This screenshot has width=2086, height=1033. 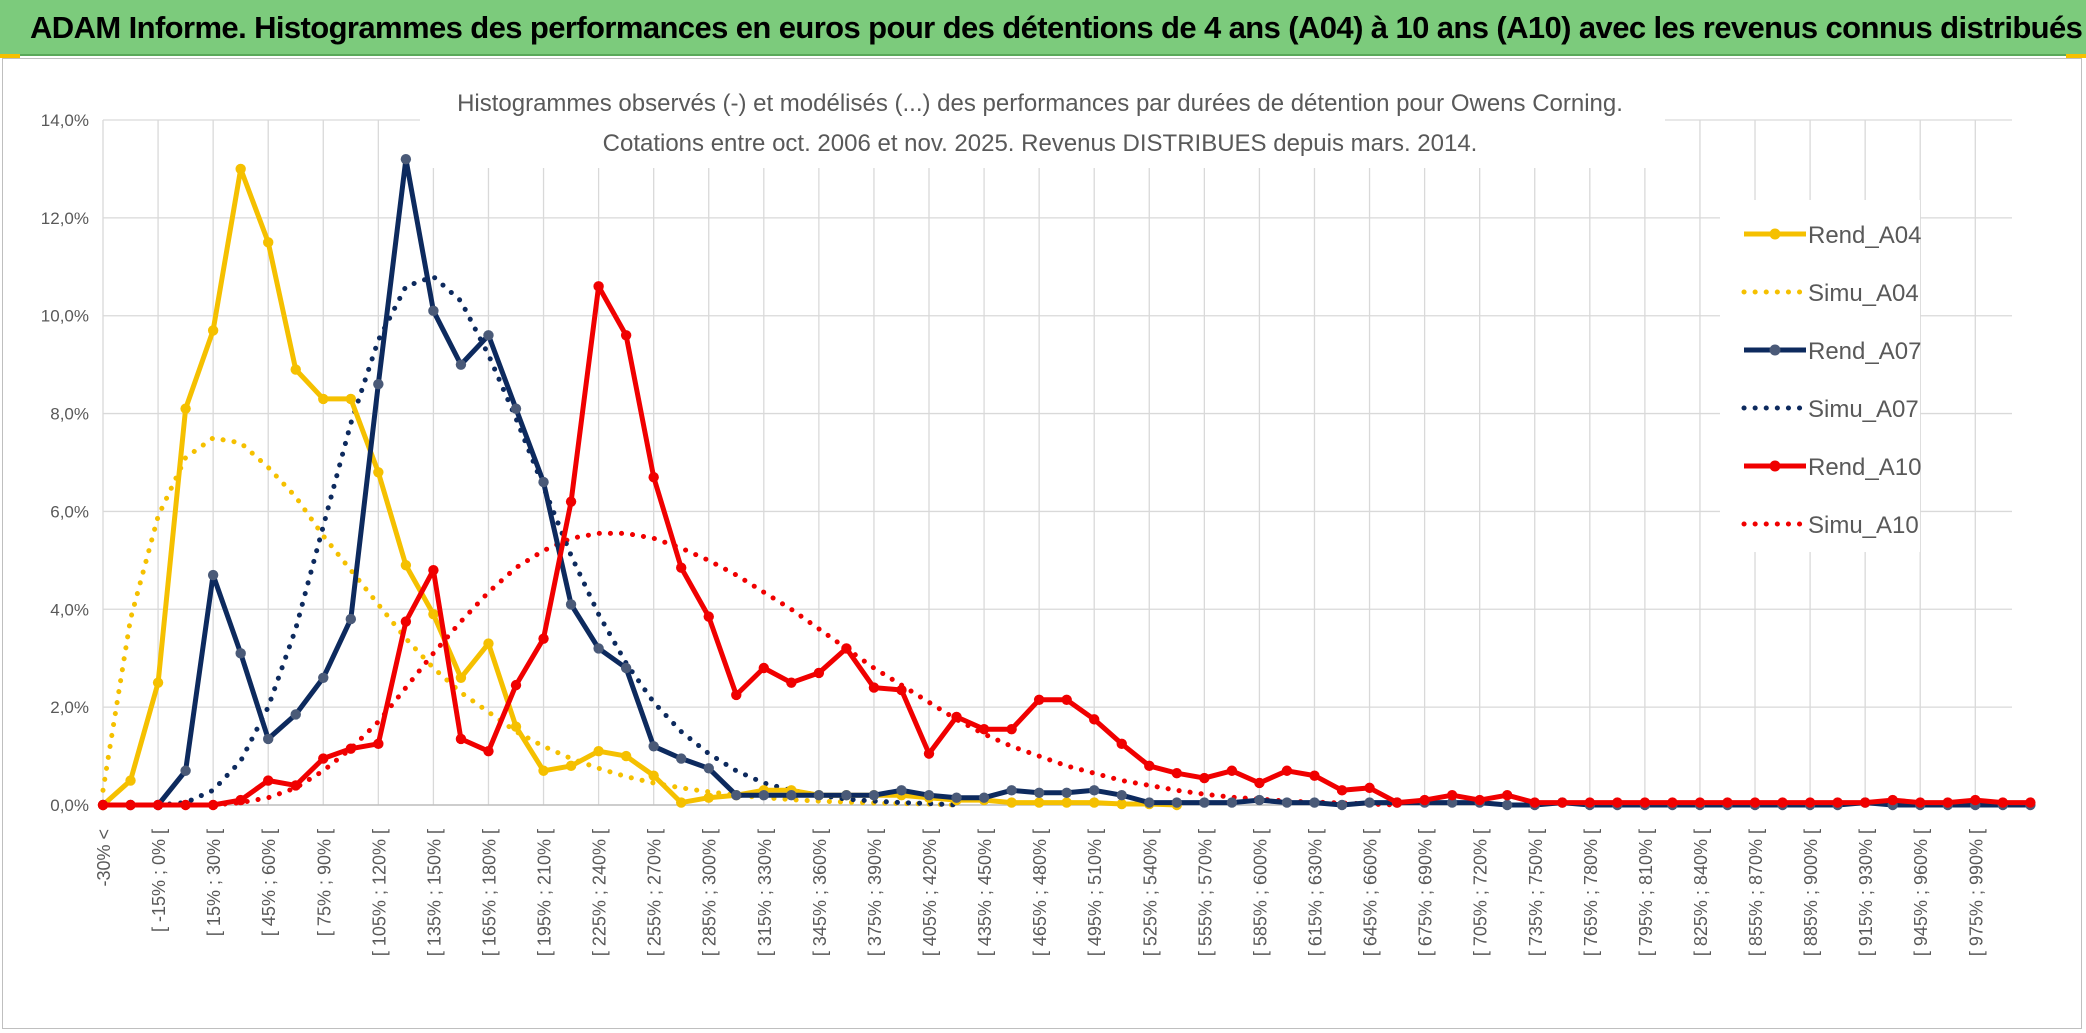 What do you see at coordinates (10, 56) in the screenshot?
I see `corner-accent-left` at bounding box center [10, 56].